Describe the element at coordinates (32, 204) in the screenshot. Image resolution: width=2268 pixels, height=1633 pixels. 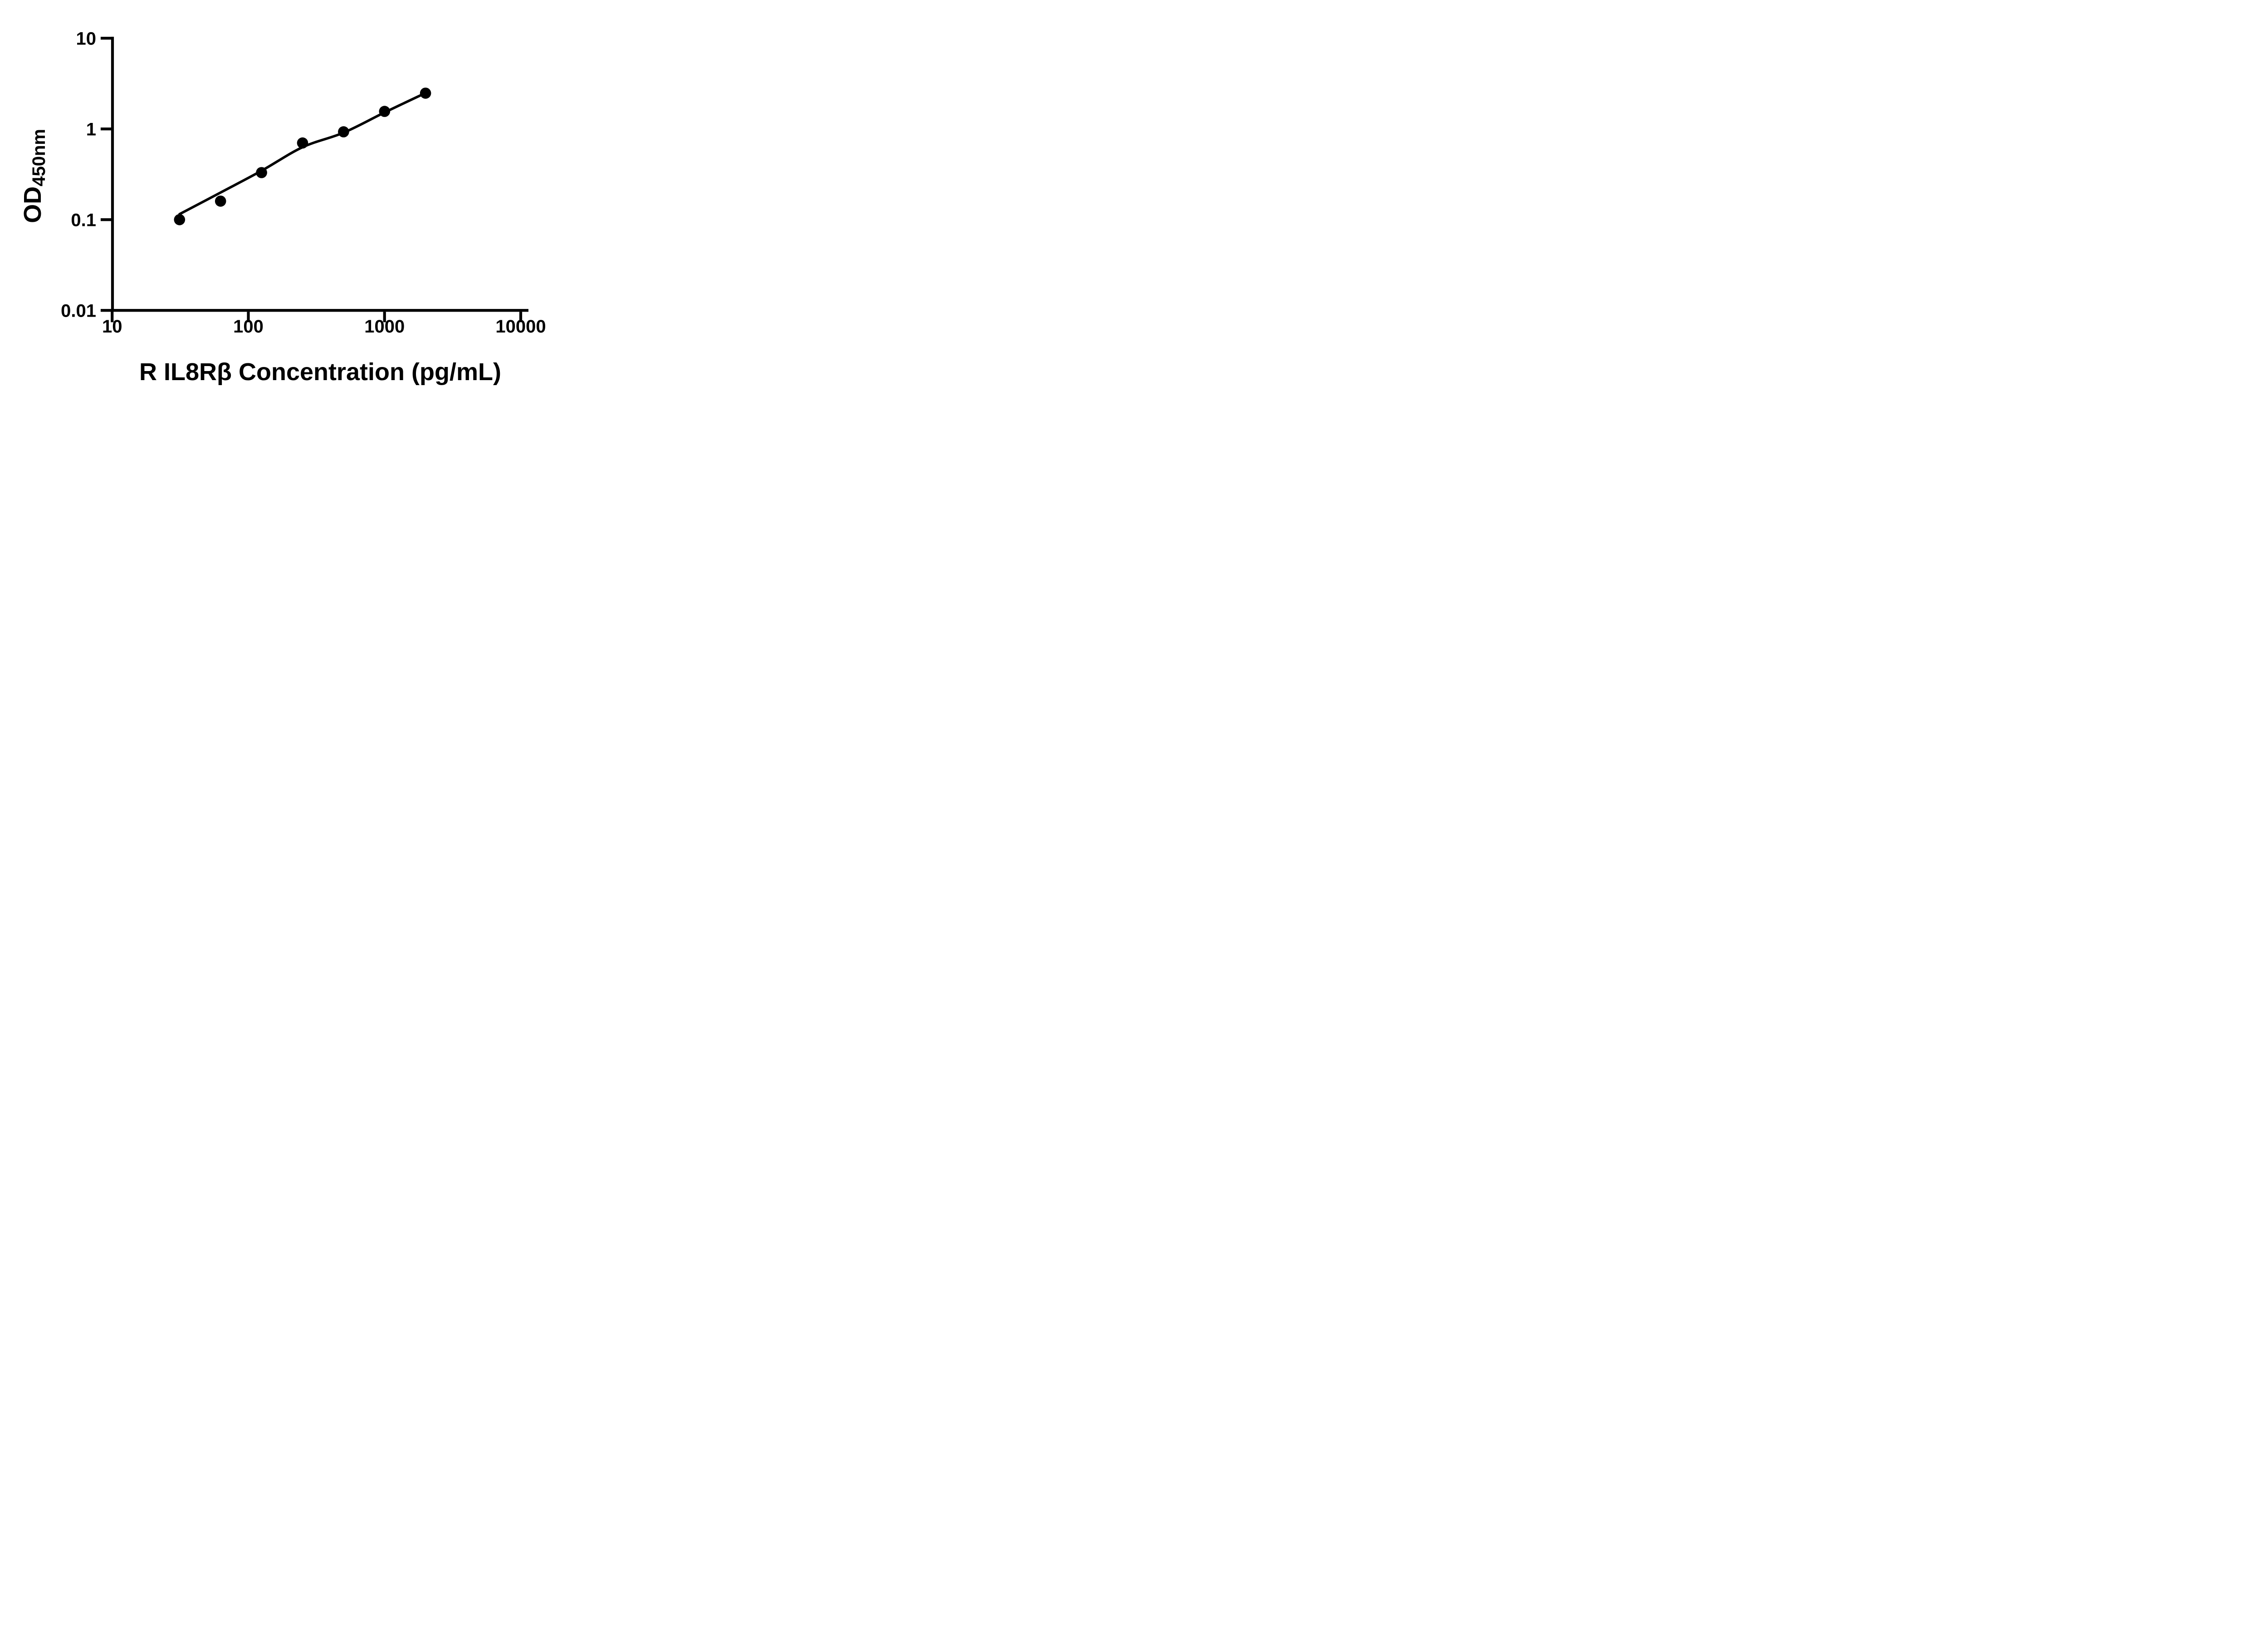
I see `y-axis-title-main: OD` at that location.